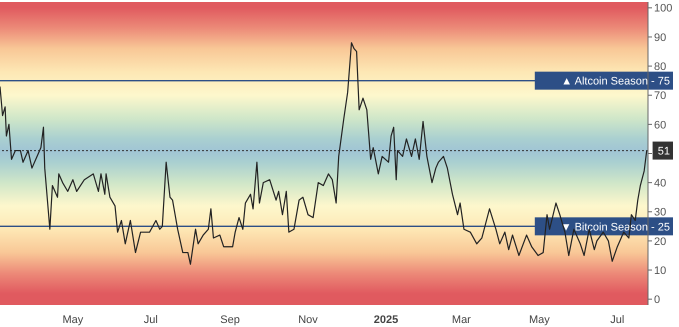  What do you see at coordinates (660, 96) in the screenshot?
I see `y-tick-label: 70` at bounding box center [660, 96].